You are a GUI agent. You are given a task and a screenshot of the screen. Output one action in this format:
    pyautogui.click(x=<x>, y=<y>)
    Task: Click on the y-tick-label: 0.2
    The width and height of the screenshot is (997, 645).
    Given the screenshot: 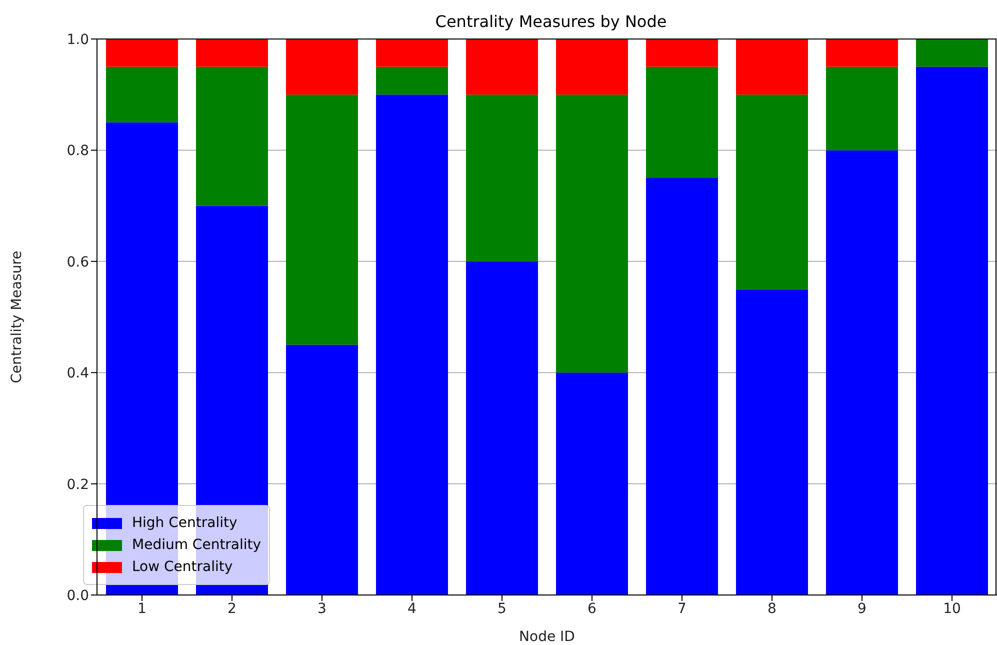 What is the action you would take?
    pyautogui.click(x=77, y=484)
    